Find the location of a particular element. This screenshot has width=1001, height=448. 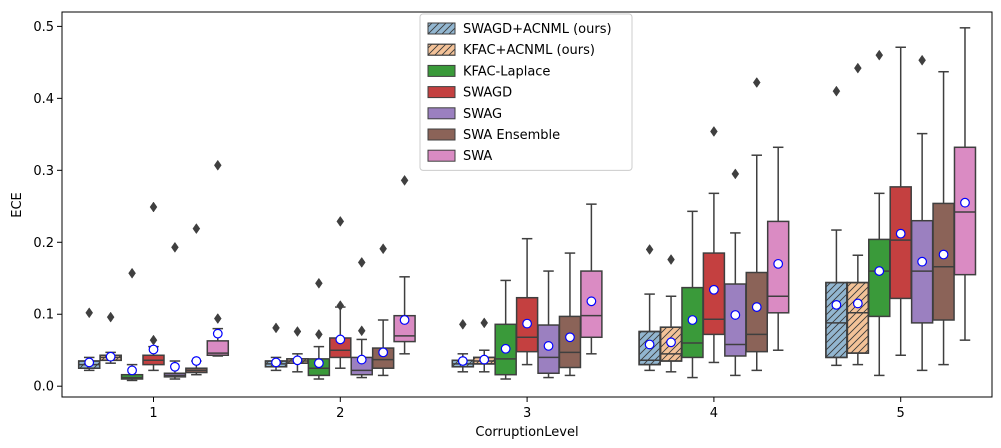

legend-swatch-hatch is located at coordinates (441, 49).